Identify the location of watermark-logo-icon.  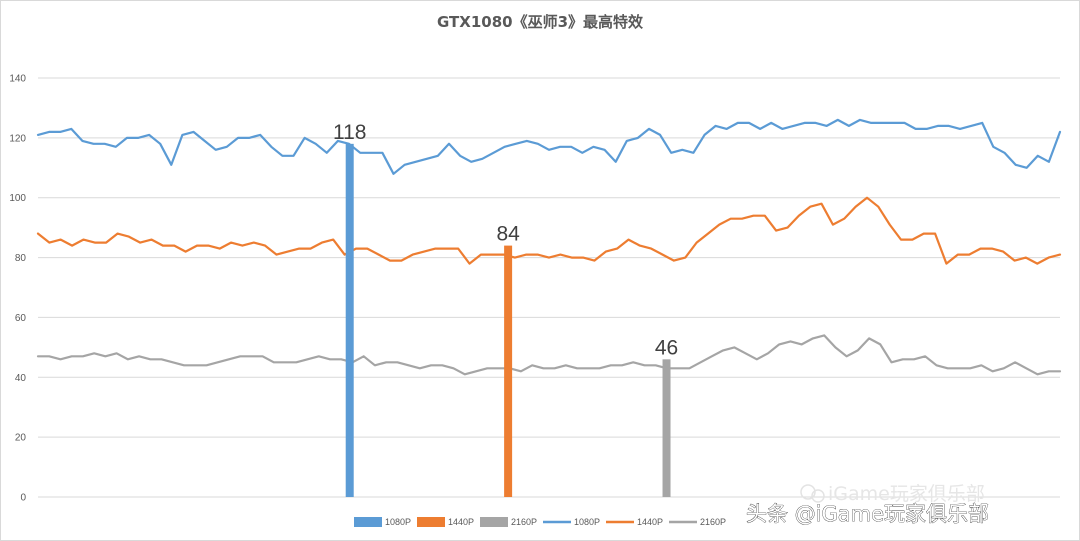
(812, 493).